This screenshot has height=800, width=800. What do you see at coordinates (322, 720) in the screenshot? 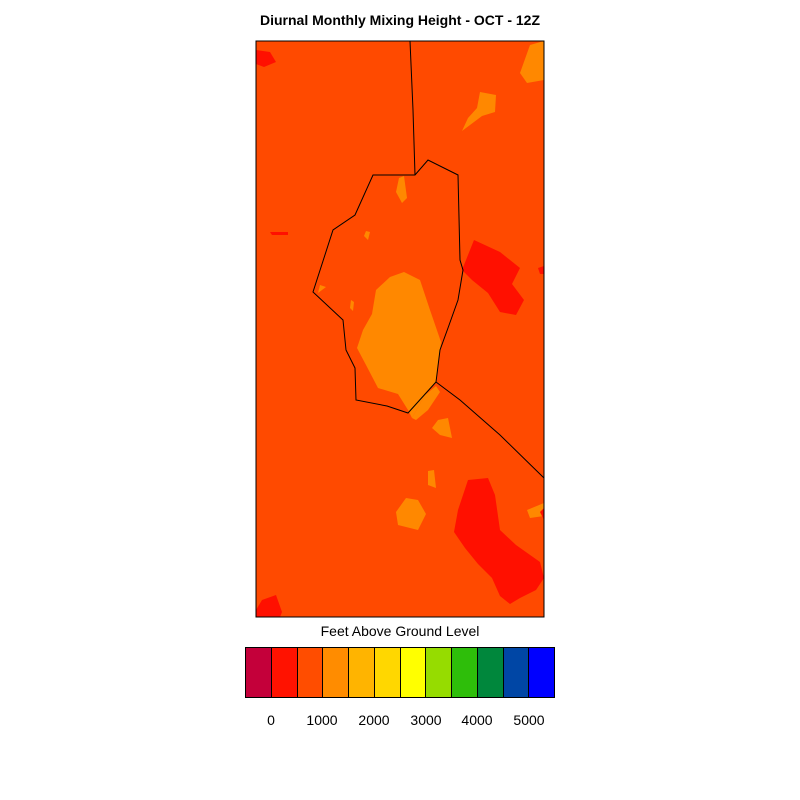
I see `legend-tick-label: 1000` at bounding box center [322, 720].